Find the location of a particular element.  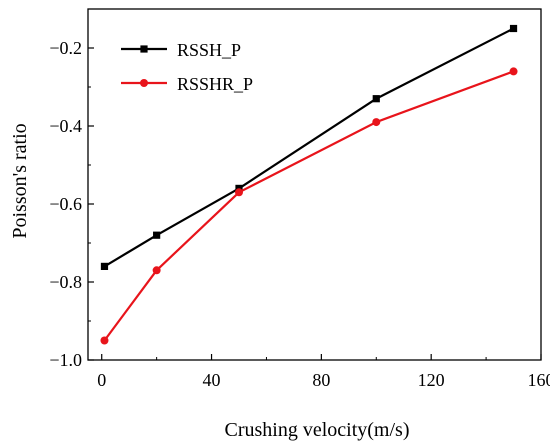

legend: RSSH_P RSSHR_P is located at coordinates (187, 67).